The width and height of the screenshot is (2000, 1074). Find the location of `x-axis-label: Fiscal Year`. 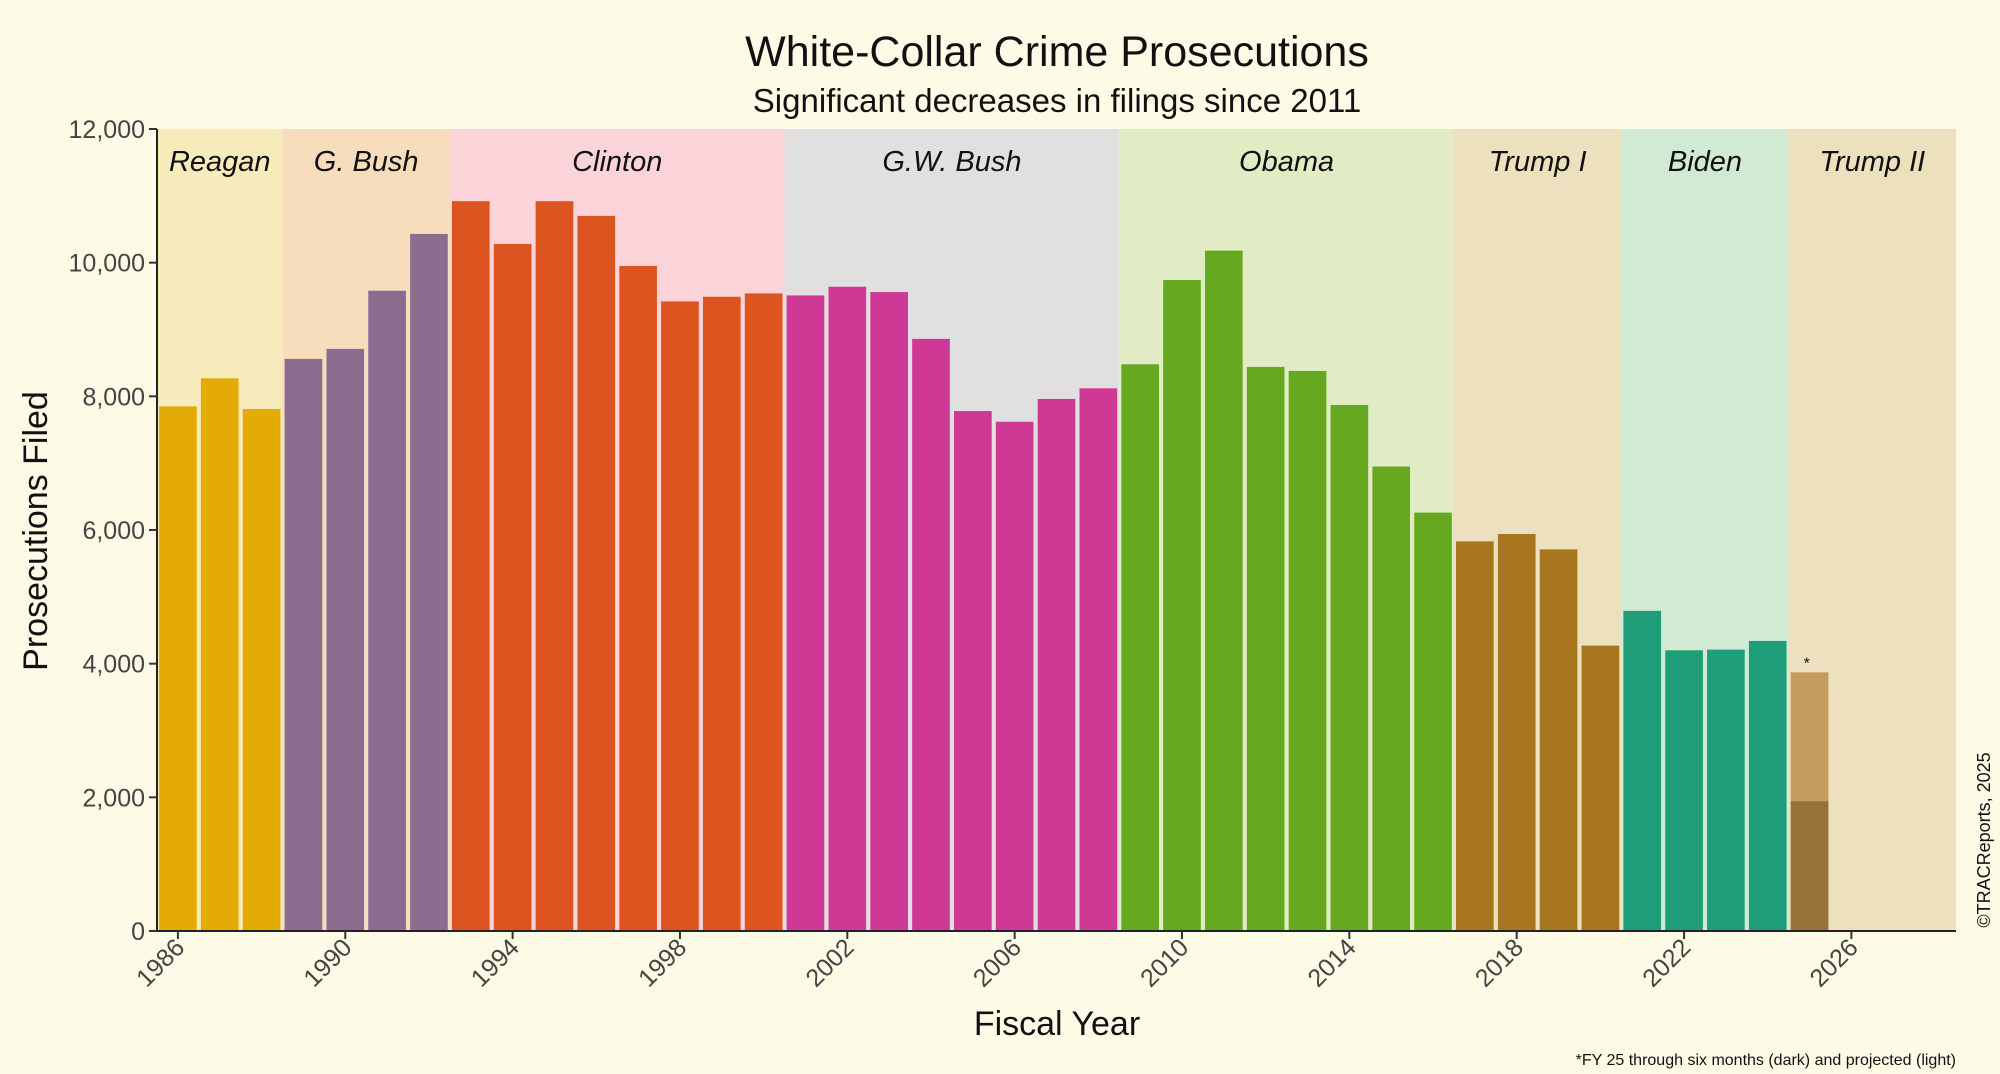

x-axis-label: Fiscal Year is located at coordinates (1057, 1024).